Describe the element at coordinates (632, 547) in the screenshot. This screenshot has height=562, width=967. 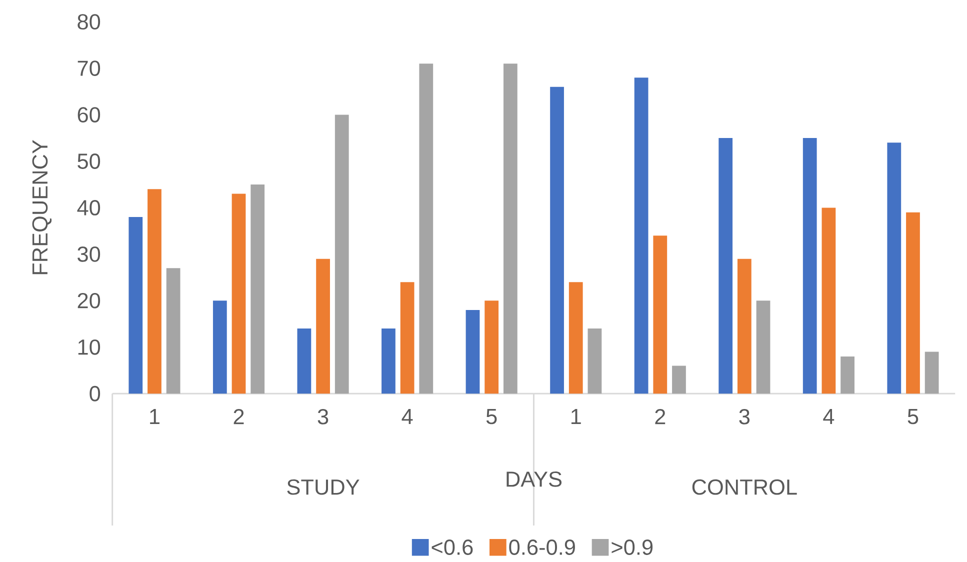
I see `legend-label: >0.9` at that location.